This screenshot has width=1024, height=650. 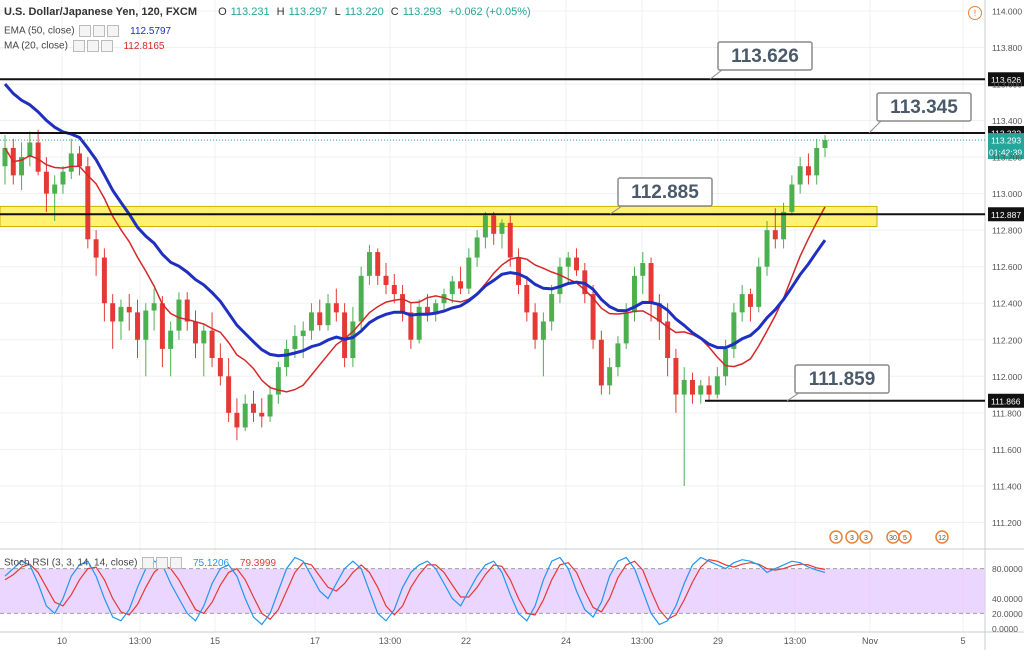 What do you see at coordinates (642, 641) in the screenshot?
I see `x-tick-label: 13:00` at bounding box center [642, 641].